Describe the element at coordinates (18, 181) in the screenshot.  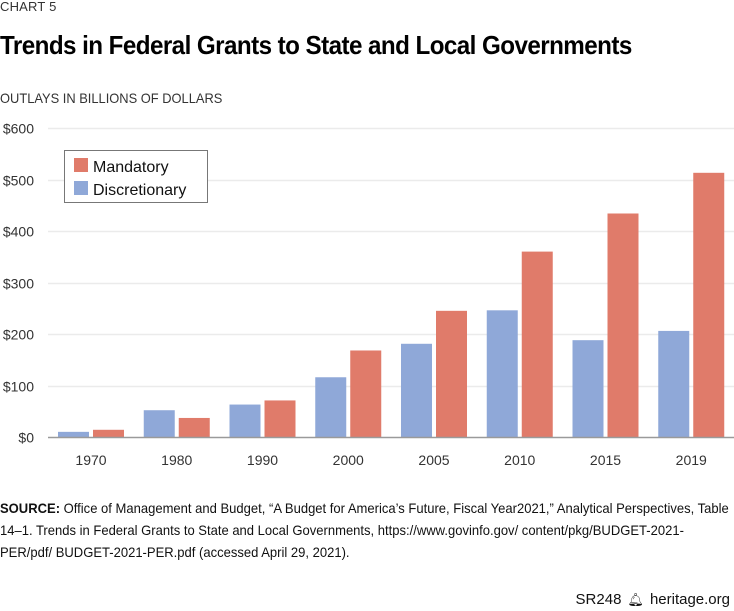
I see `y-tick-label: $500` at that location.